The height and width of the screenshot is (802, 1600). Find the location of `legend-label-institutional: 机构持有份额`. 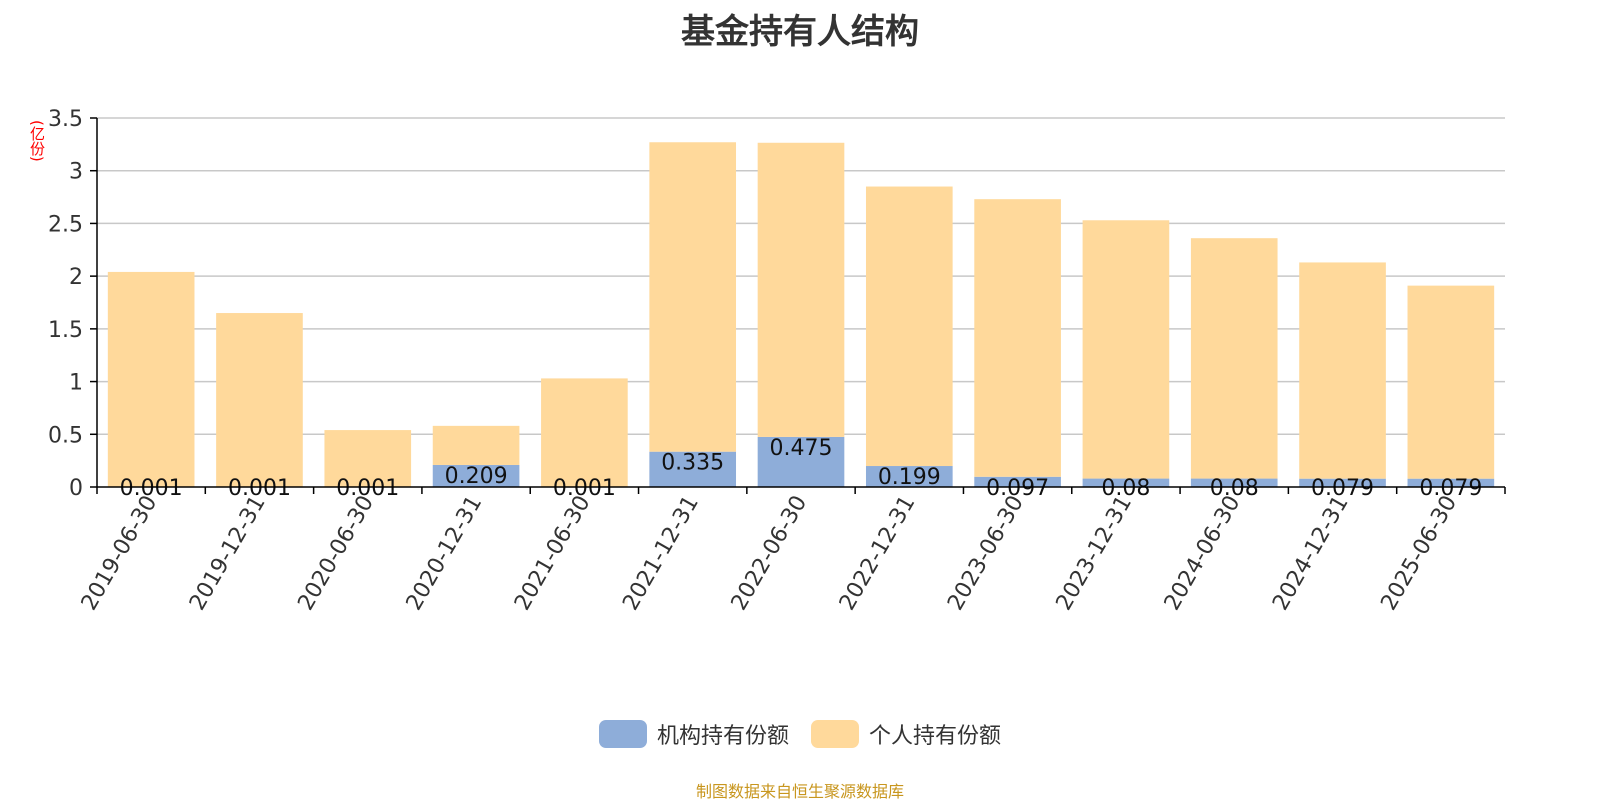

legend-label-institutional: 机构持有份额 is located at coordinates (723, 734).